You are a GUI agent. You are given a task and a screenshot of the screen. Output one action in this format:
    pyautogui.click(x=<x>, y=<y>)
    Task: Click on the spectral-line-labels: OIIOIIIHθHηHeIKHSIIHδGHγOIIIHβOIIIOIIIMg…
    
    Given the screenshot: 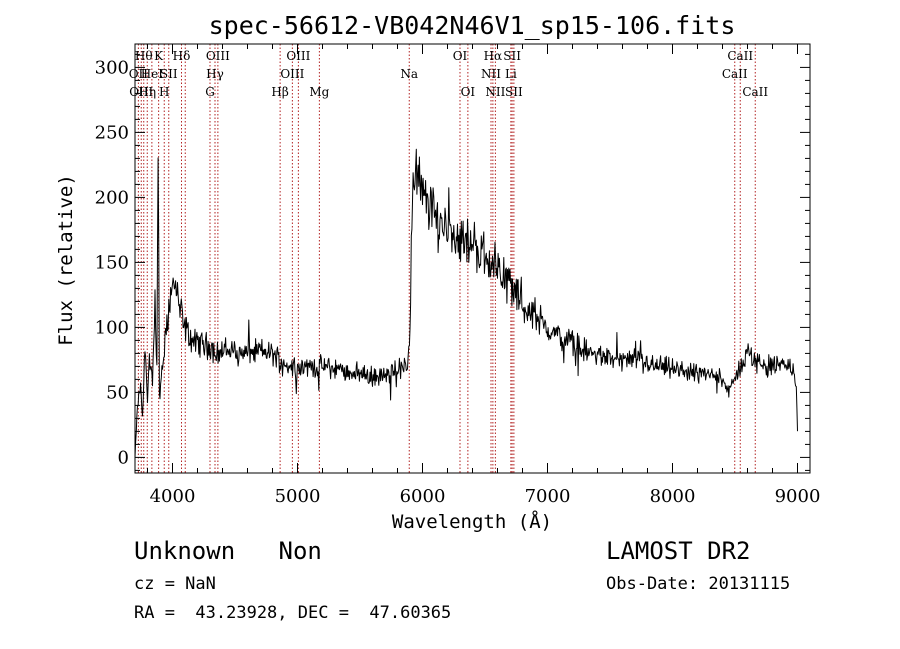 What is the action you would take?
    pyautogui.click(x=449, y=74)
    